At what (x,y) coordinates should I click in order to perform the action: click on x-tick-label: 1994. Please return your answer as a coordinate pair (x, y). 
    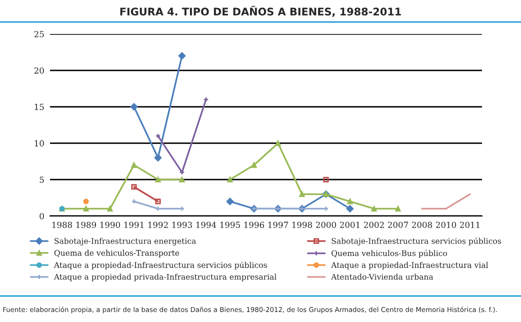
    Looking at the image, I should click on (206, 225).